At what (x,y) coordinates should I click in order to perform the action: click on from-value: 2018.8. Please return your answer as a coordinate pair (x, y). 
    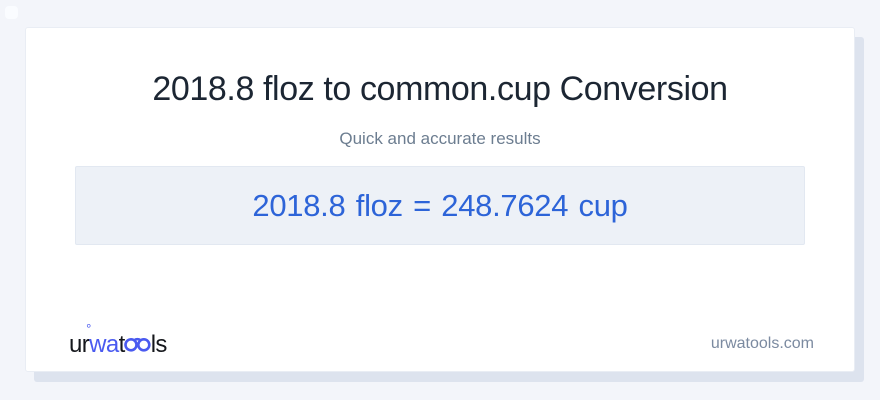
    Looking at the image, I should click on (299, 205).